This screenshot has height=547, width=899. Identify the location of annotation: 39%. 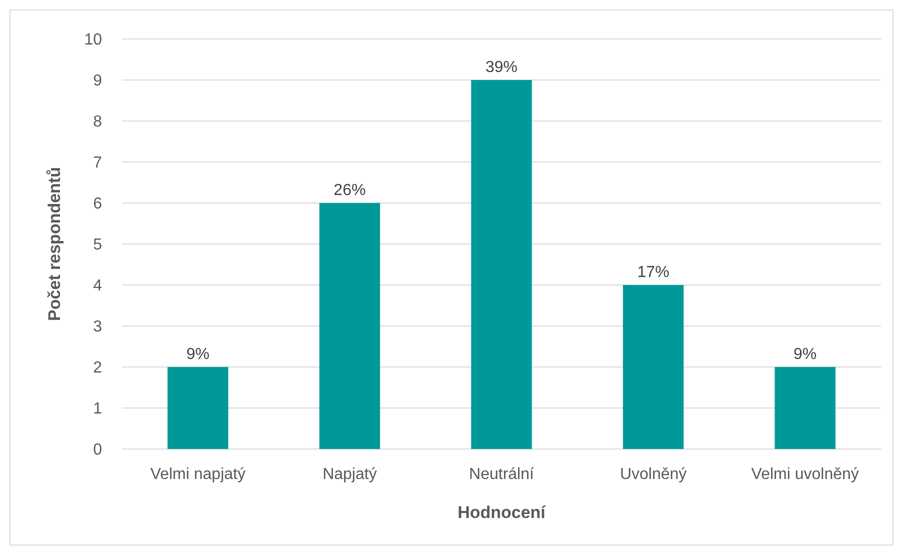
(501, 67).